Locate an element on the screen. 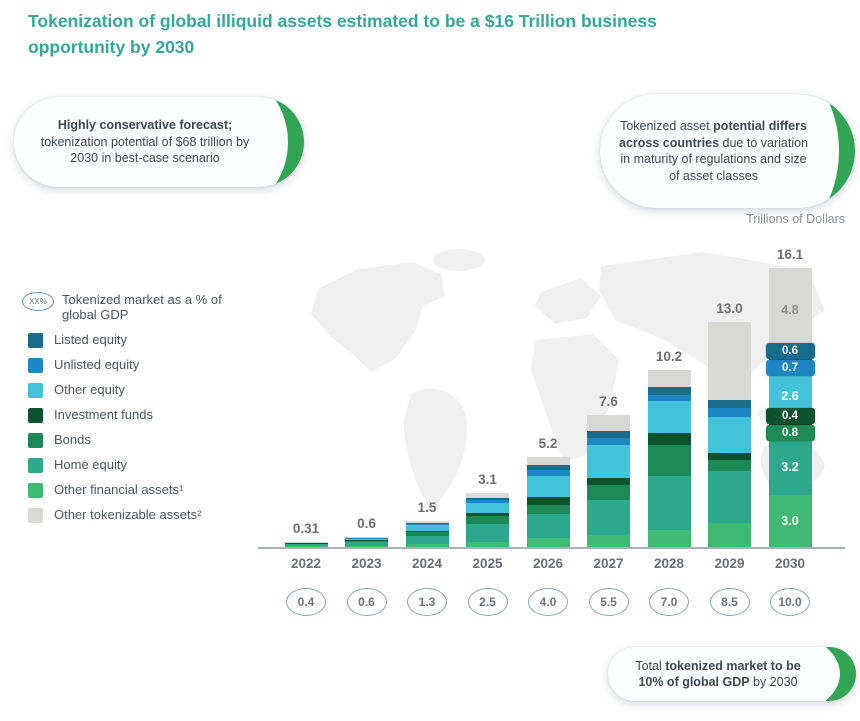 The height and width of the screenshot is (721, 860). segment-value-label: 2.6 is located at coordinates (790, 396).